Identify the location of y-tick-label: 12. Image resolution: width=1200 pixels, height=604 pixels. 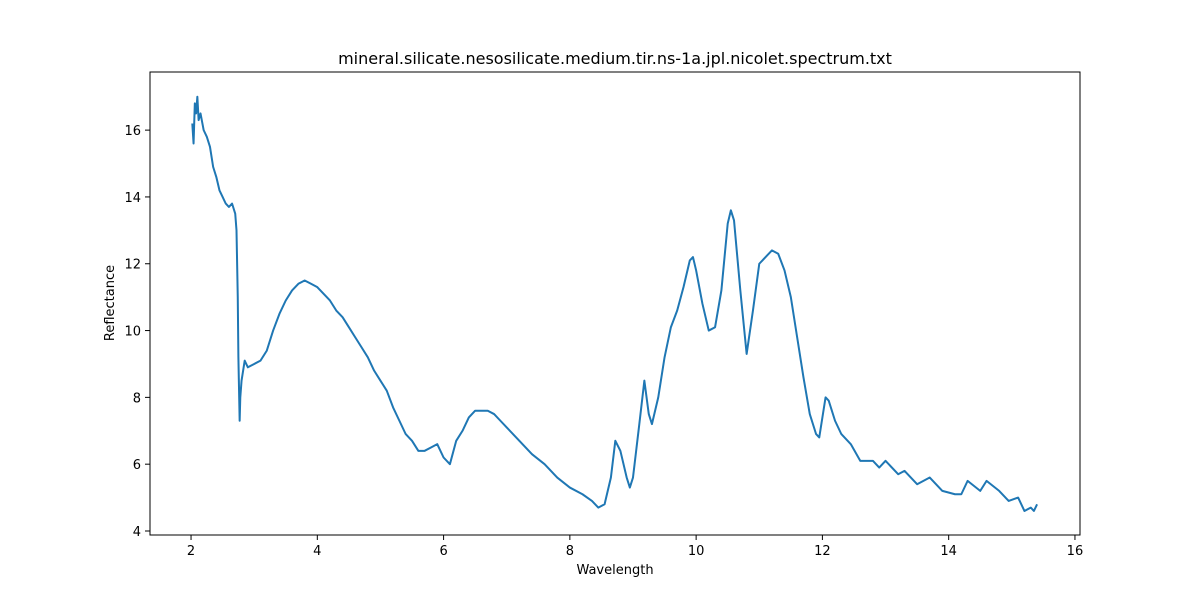
(132, 265).